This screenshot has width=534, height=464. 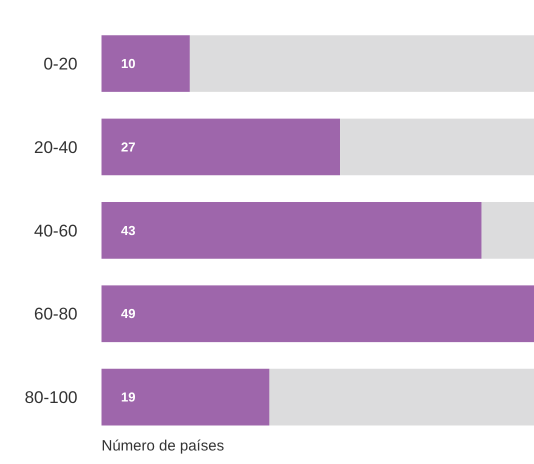 What do you see at coordinates (128, 146) in the screenshot?
I see `data-label: 27` at bounding box center [128, 146].